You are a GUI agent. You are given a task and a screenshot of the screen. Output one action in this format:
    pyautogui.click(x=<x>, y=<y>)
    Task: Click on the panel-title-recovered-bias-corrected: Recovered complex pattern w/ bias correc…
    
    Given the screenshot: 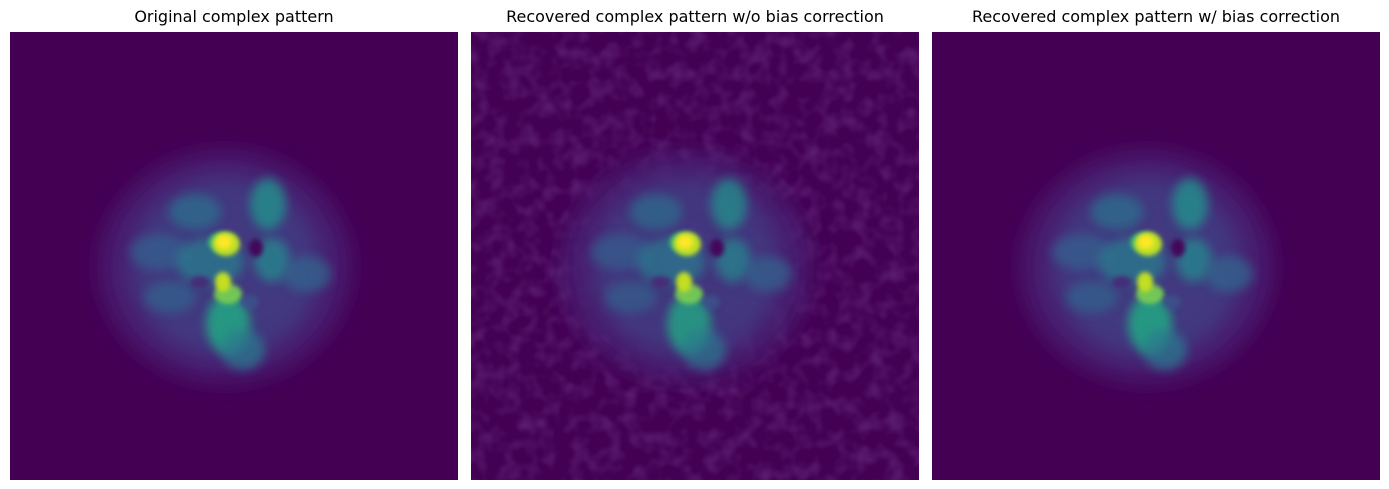 What is the action you would take?
    pyautogui.click(x=1155, y=16)
    